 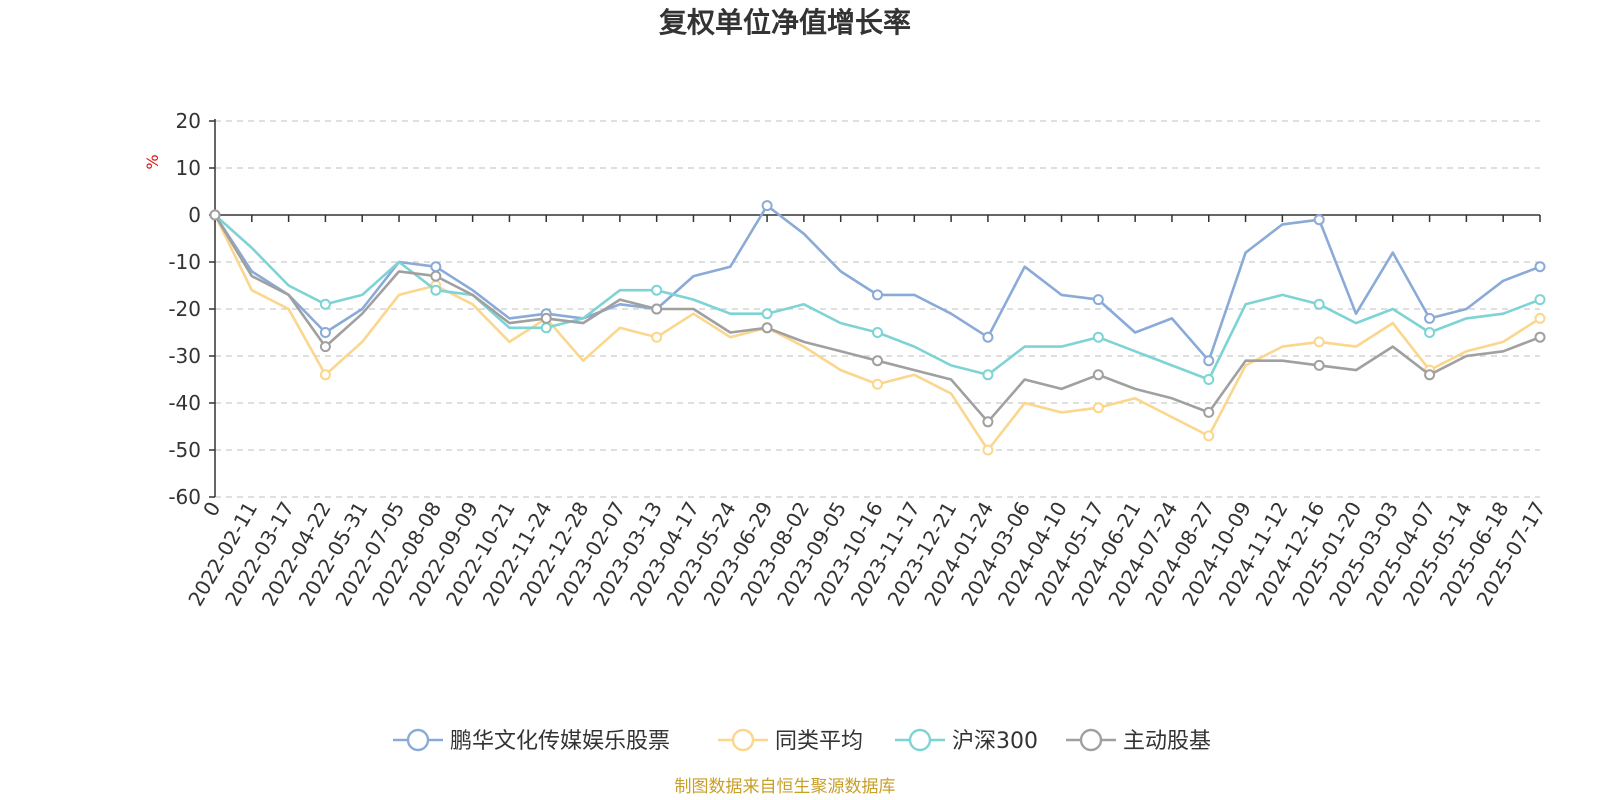 I want to click on y-tick-label: -40, so click(x=184, y=403).